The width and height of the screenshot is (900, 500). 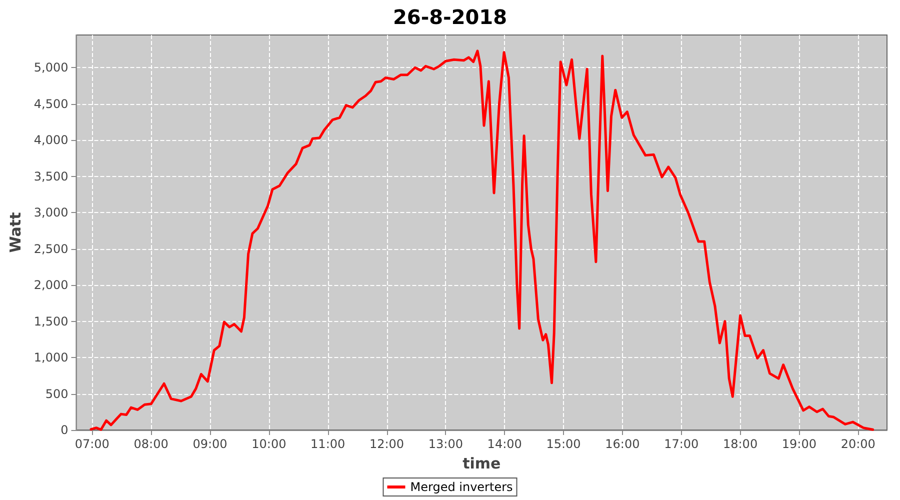 What do you see at coordinates (51, 176) in the screenshot?
I see `y-tick-label: 3,500` at bounding box center [51, 176].